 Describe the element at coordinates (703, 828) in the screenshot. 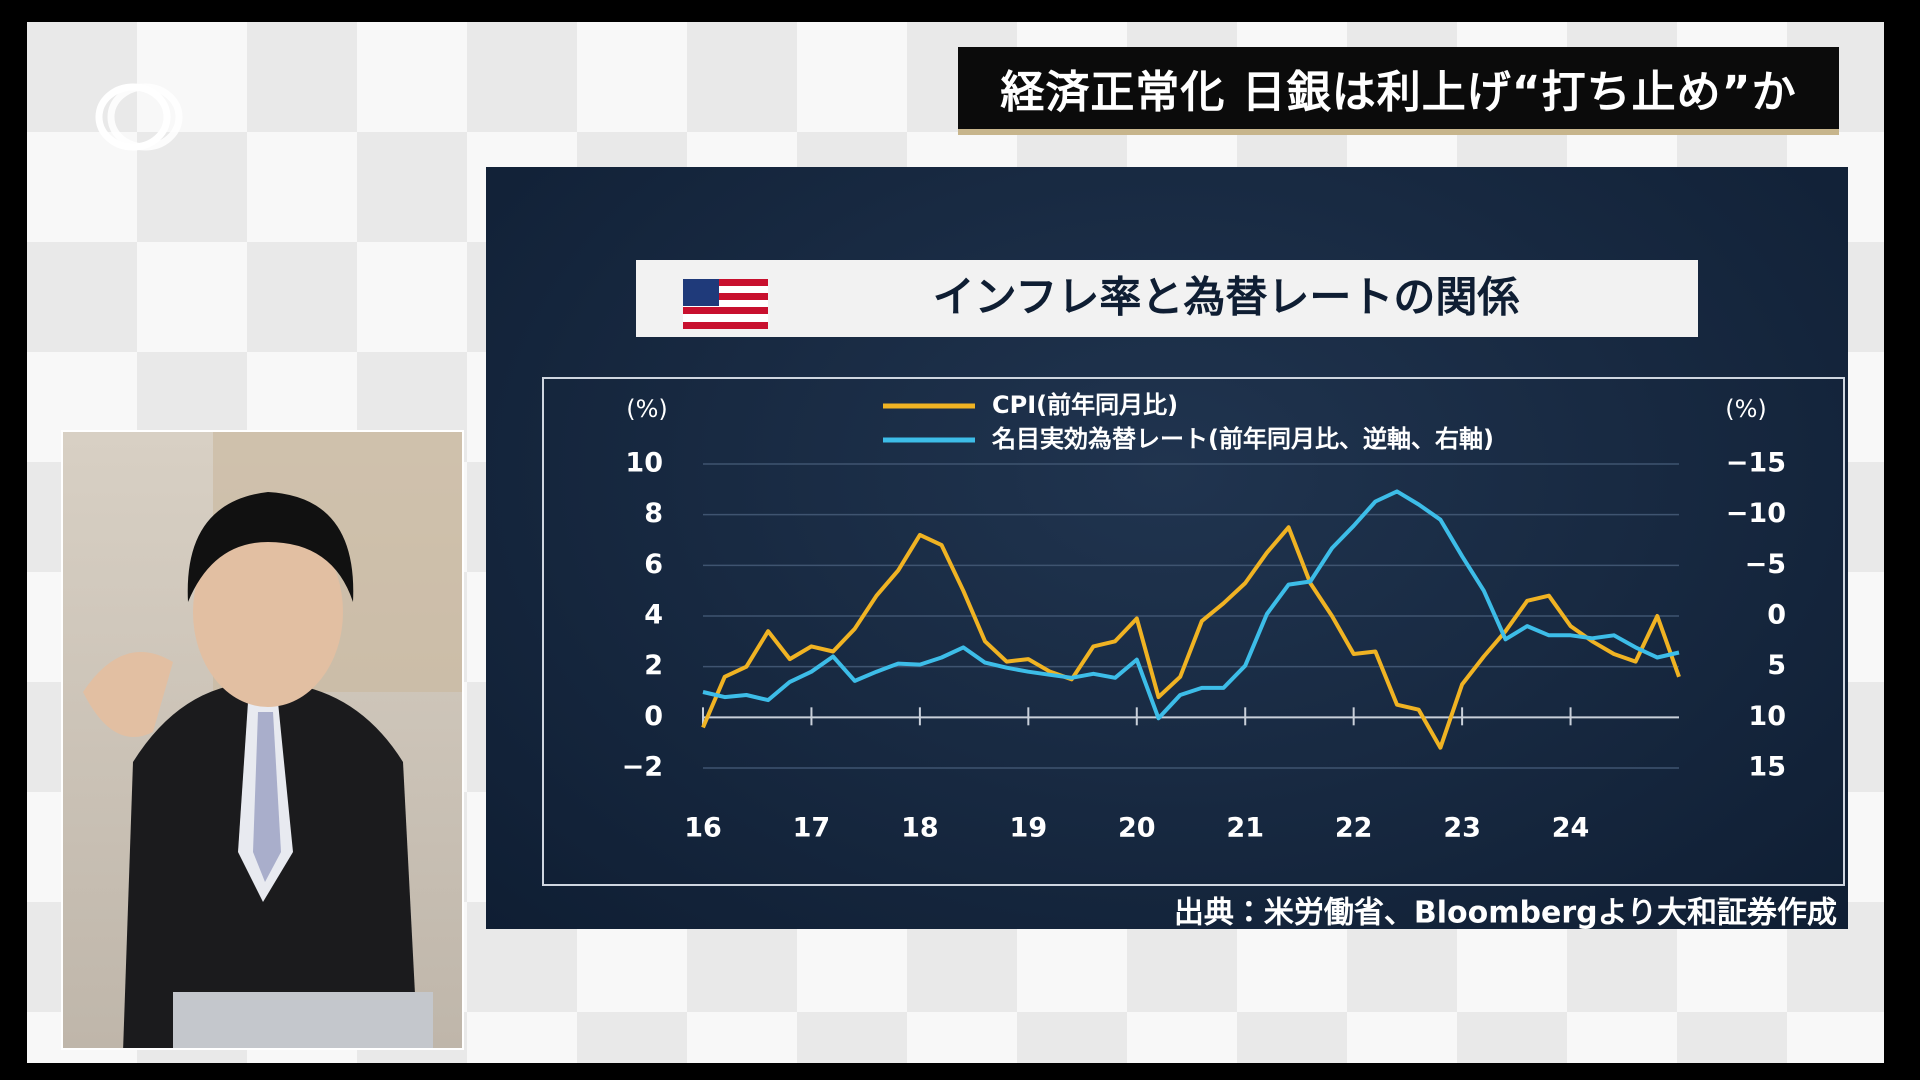

I see `x-tick-label: 16` at that location.